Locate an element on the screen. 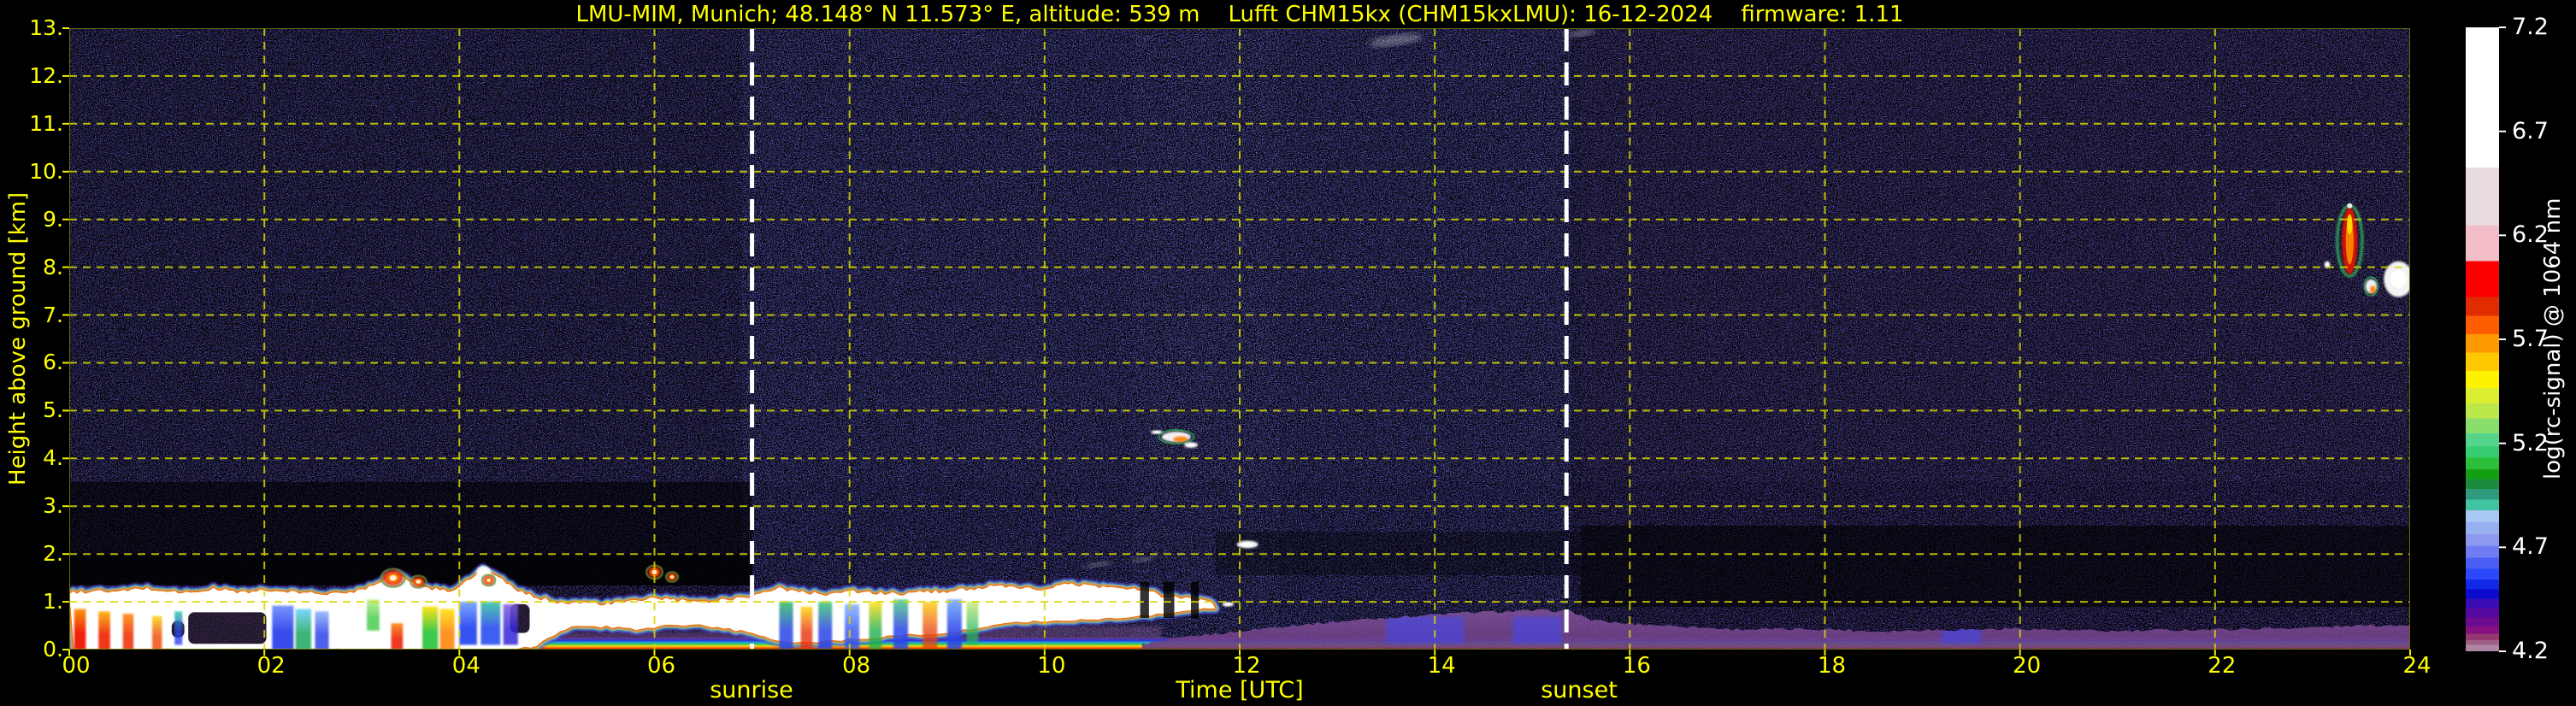 The height and width of the screenshot is (706, 2576). colorbar-tick-label: 6.7 is located at coordinates (2530, 130).